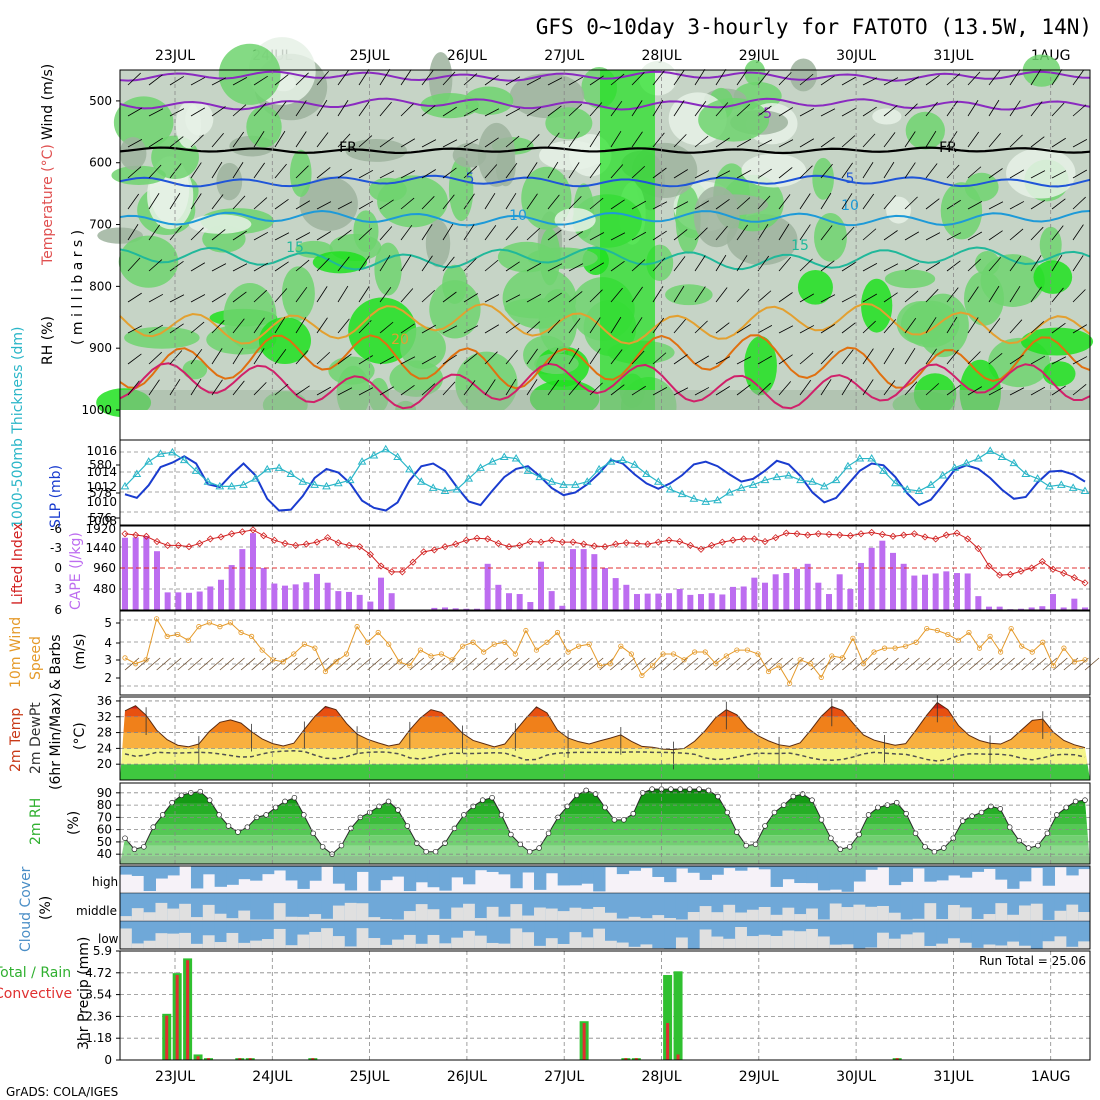 The image size is (1100, 1100). Describe the element at coordinates (605, 568) in the screenshot. I see `cape-frame` at that location.